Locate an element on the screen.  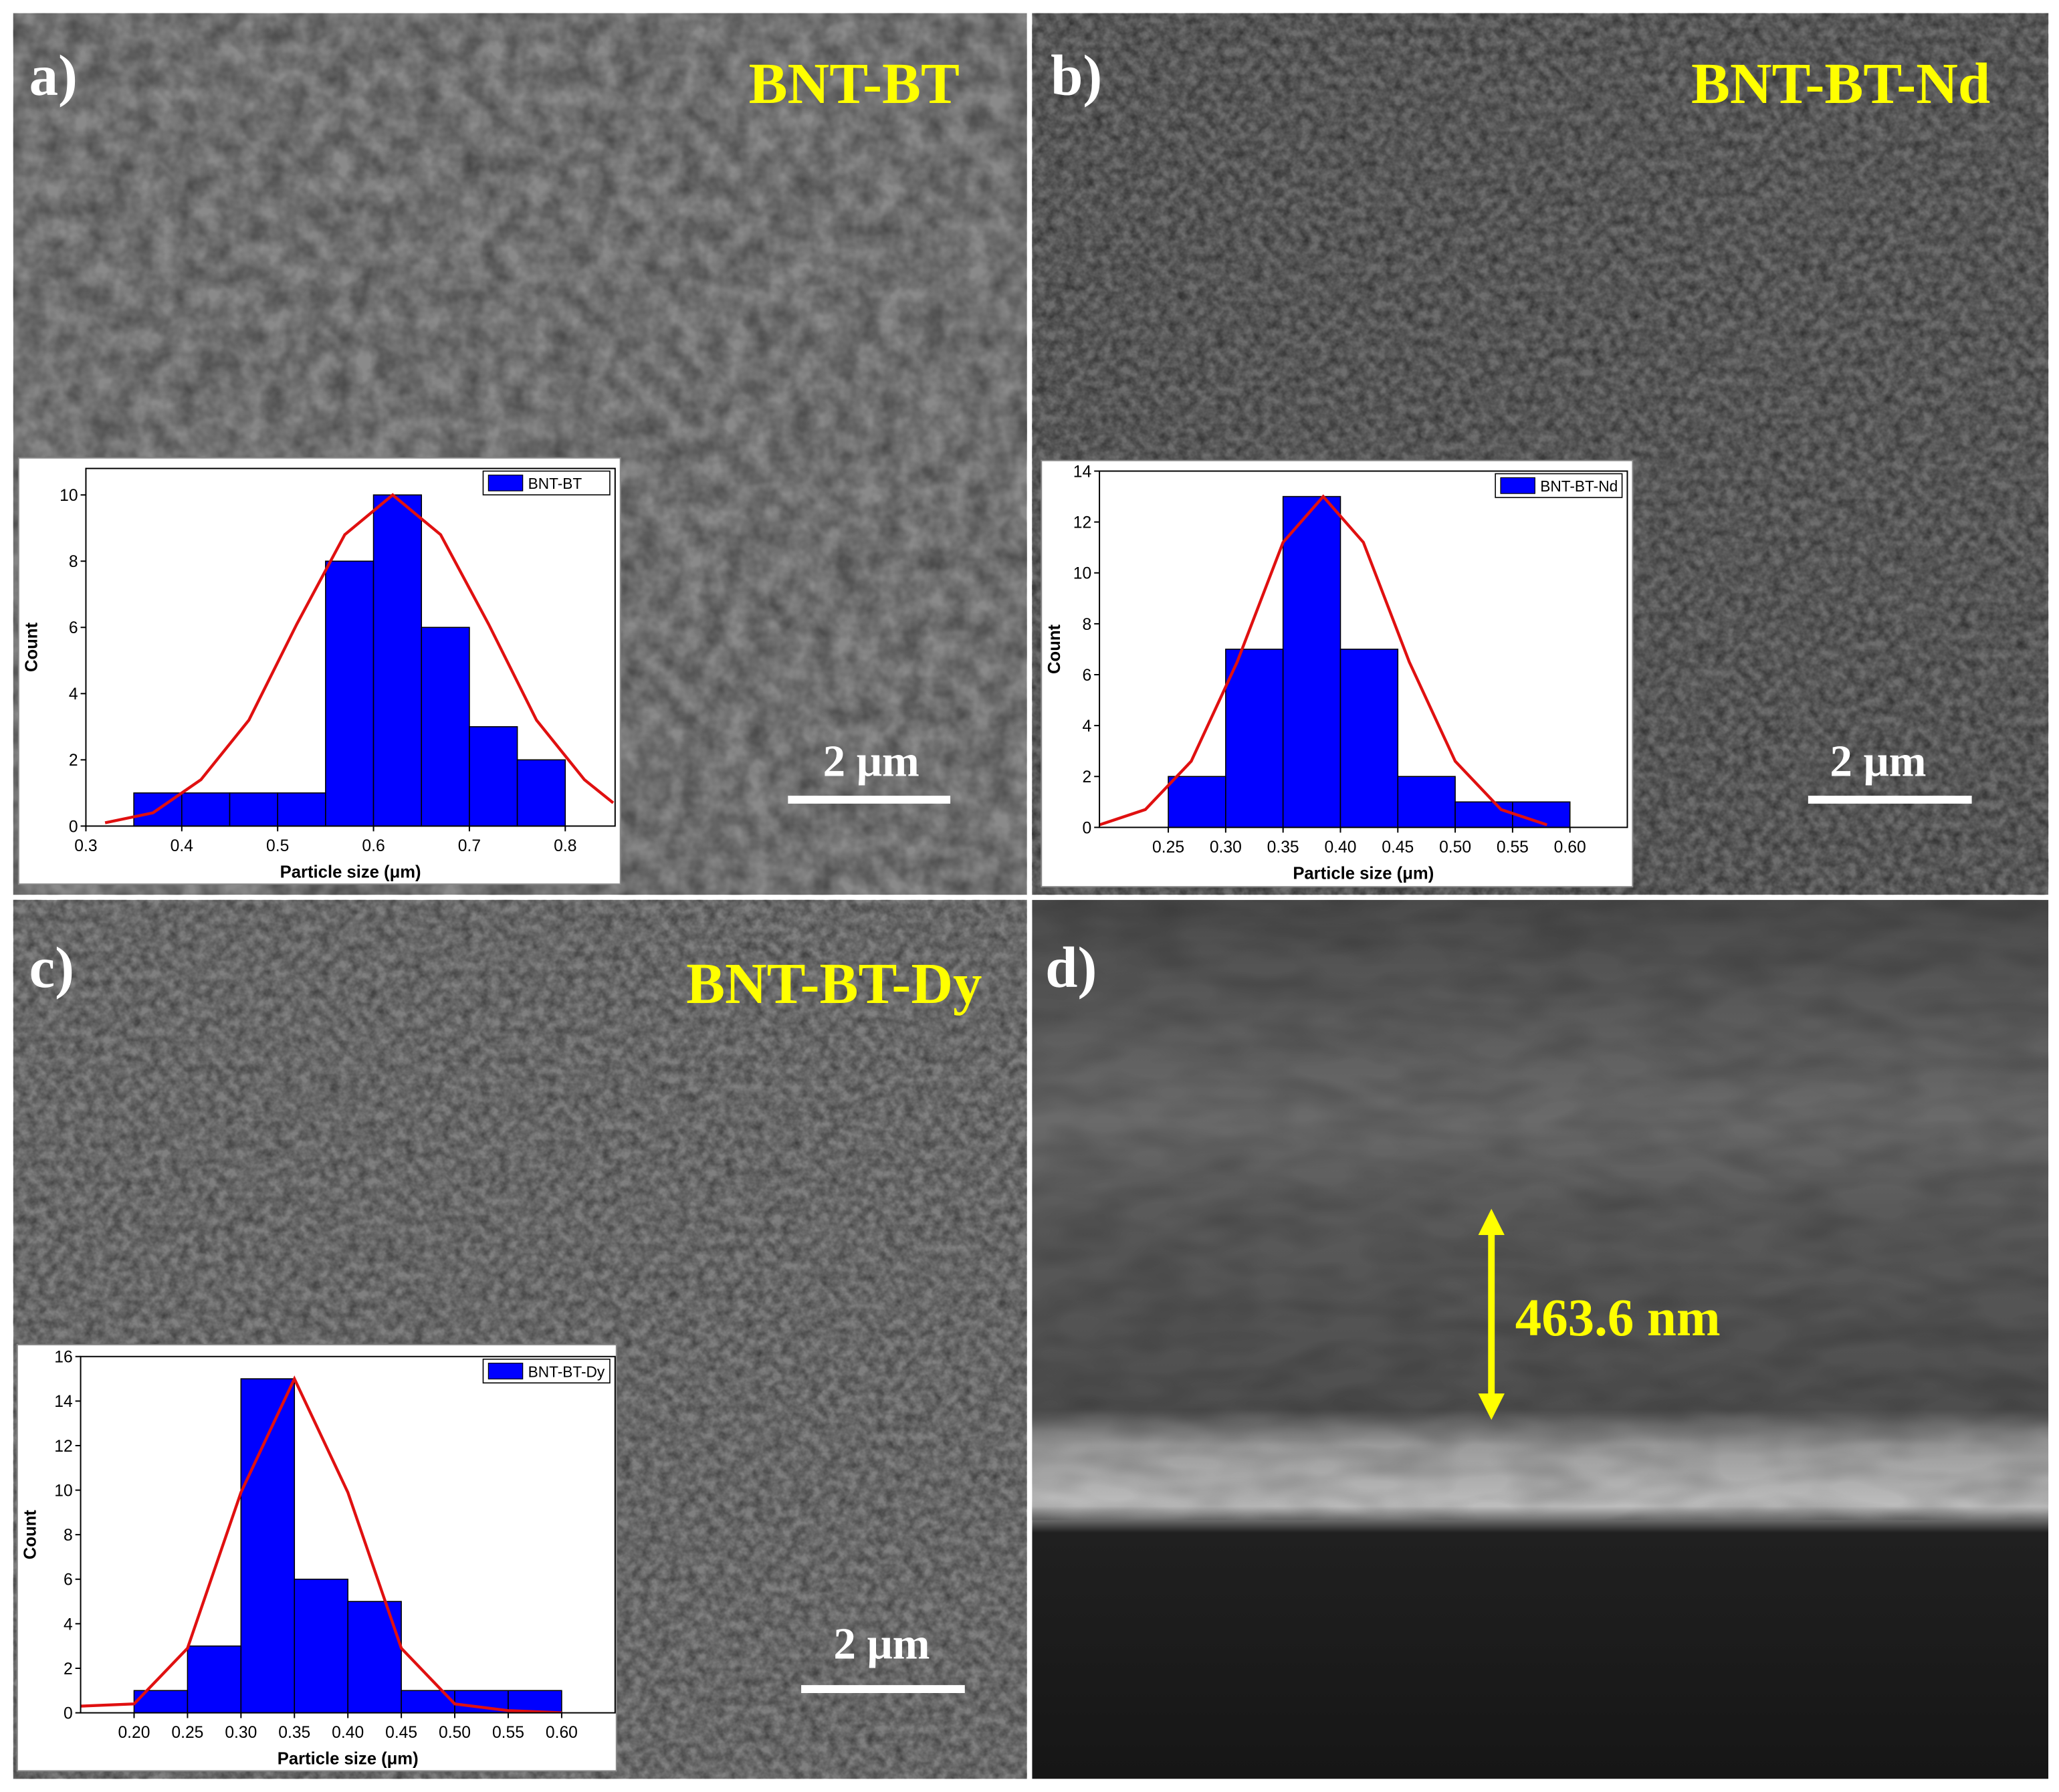
legend-label: BNT-BT is located at coordinates (555, 483).